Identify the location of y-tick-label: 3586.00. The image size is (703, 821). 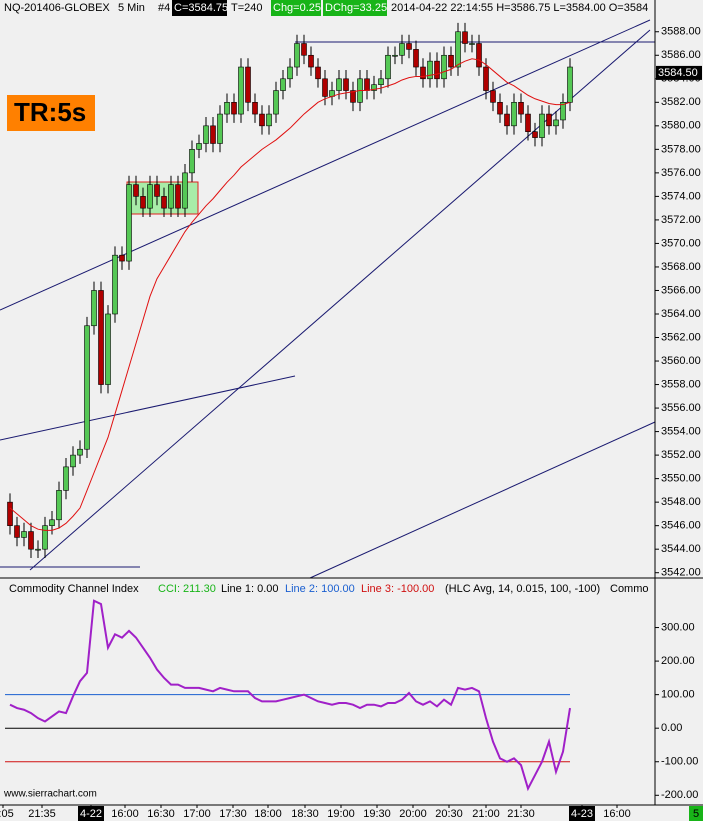
(681, 55).